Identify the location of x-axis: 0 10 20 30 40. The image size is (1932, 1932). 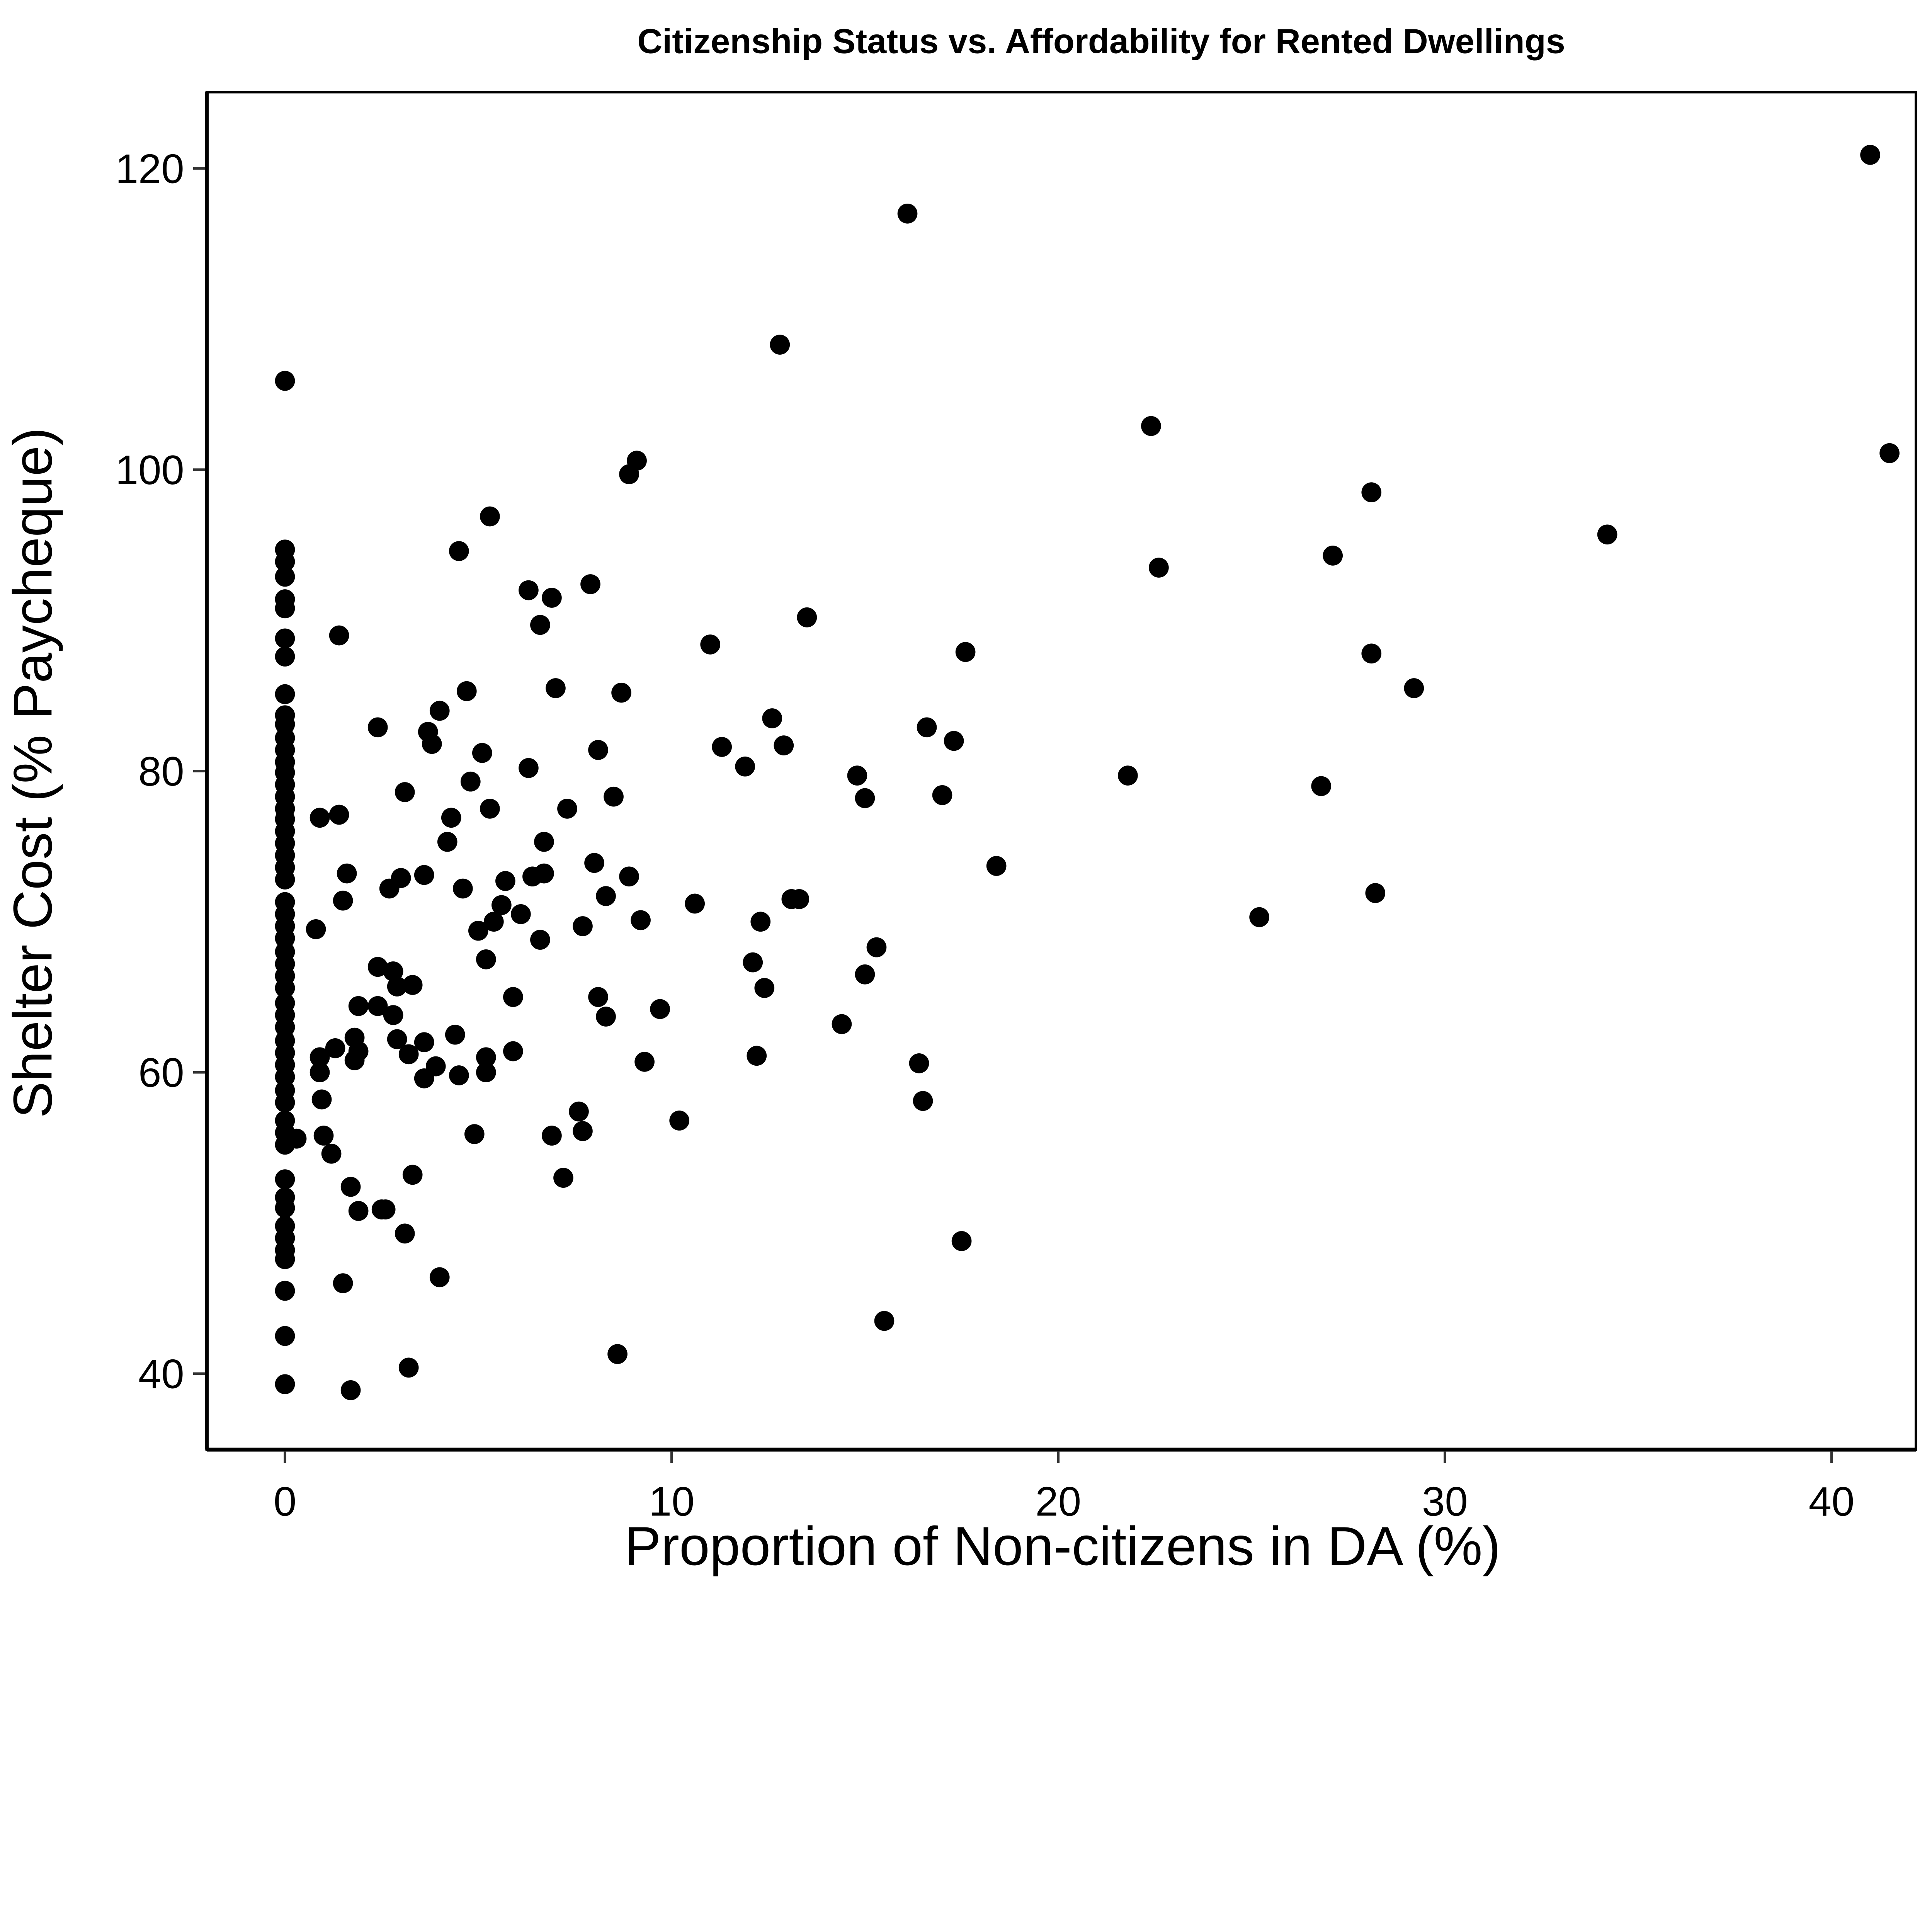
(1062, 1485).